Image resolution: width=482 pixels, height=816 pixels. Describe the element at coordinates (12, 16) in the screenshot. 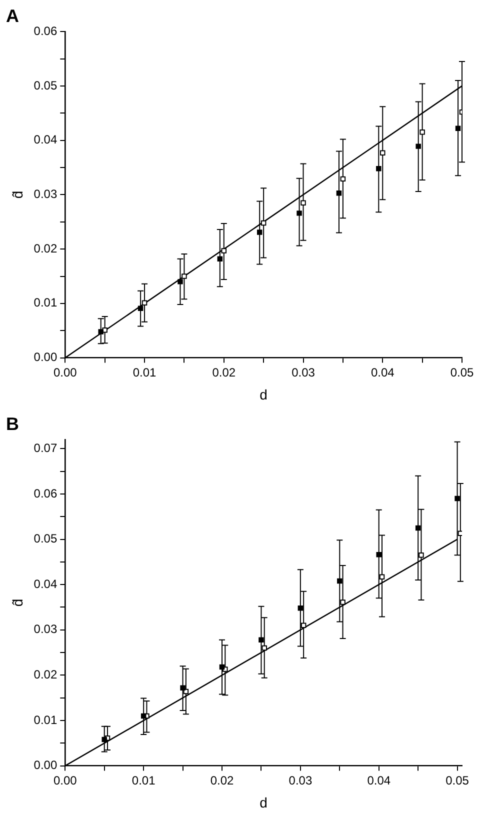

I see `chart-title: A` at that location.